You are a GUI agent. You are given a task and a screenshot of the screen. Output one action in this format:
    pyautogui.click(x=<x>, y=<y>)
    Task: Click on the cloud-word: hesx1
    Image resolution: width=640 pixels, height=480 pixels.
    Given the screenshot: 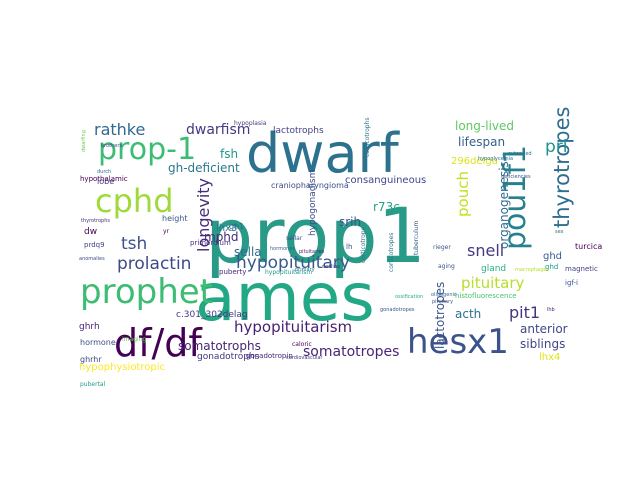 What is the action you would take?
    pyautogui.click(x=458, y=342)
    